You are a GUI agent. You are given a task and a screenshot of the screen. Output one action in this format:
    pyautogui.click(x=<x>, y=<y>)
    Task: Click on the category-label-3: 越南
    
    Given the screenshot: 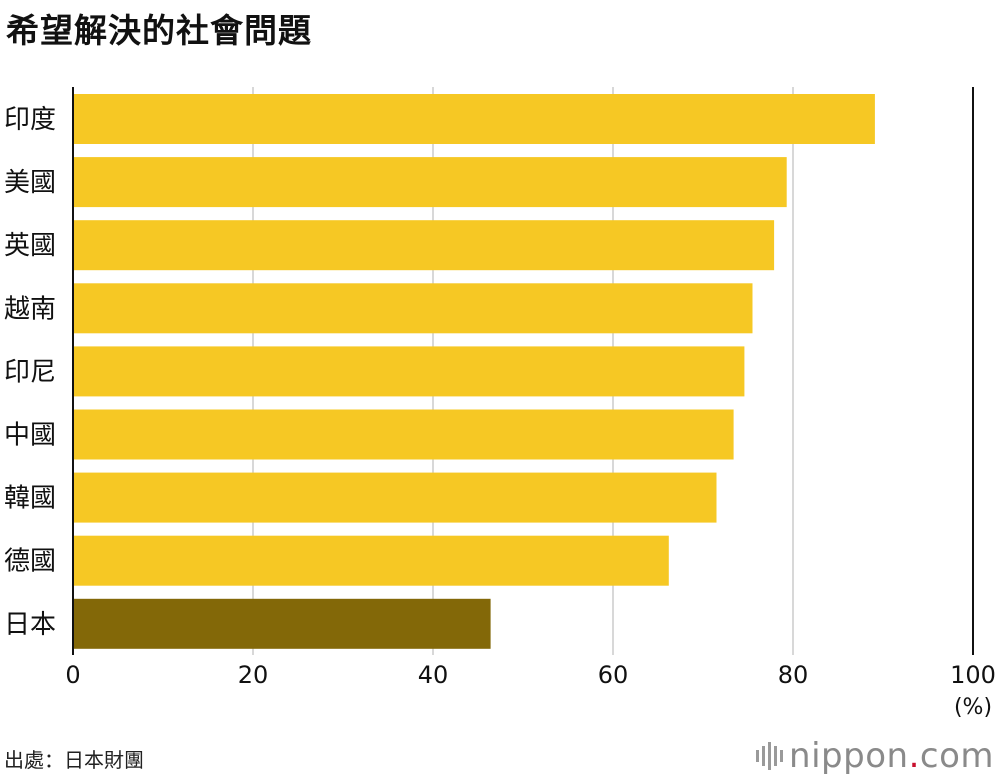 What is the action you would take?
    pyautogui.click(x=30, y=309)
    